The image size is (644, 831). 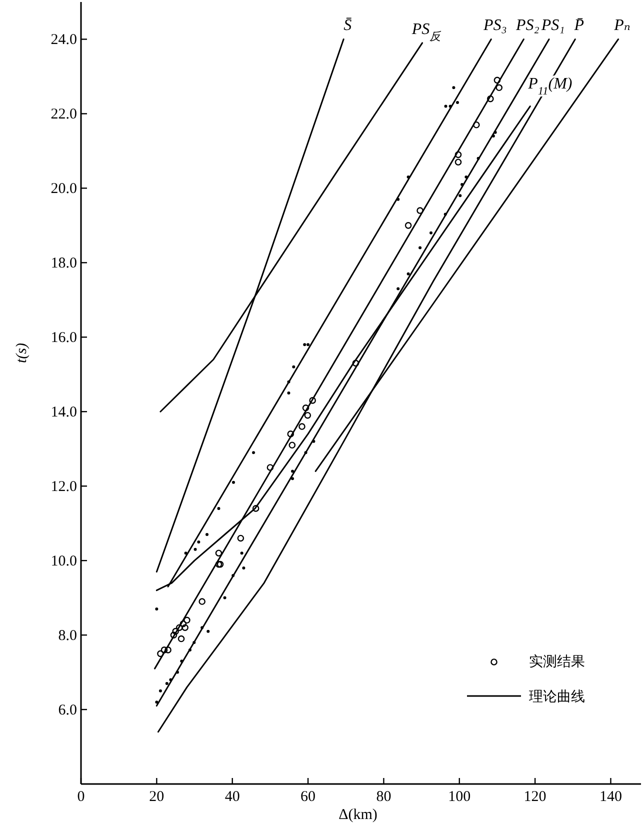 What do you see at coordinates (621, 25) in the screenshot?
I see `series-label: Pₙ` at bounding box center [621, 25].